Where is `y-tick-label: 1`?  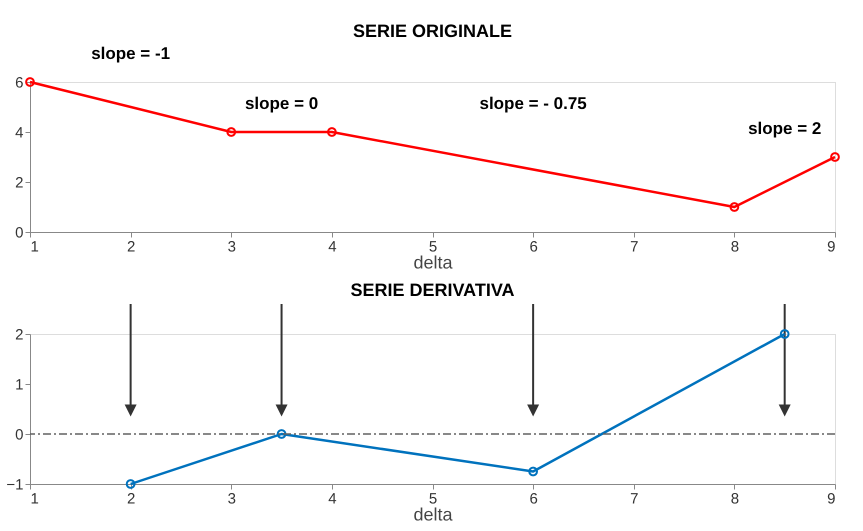 y-tick-label: 1 is located at coordinates (19, 385).